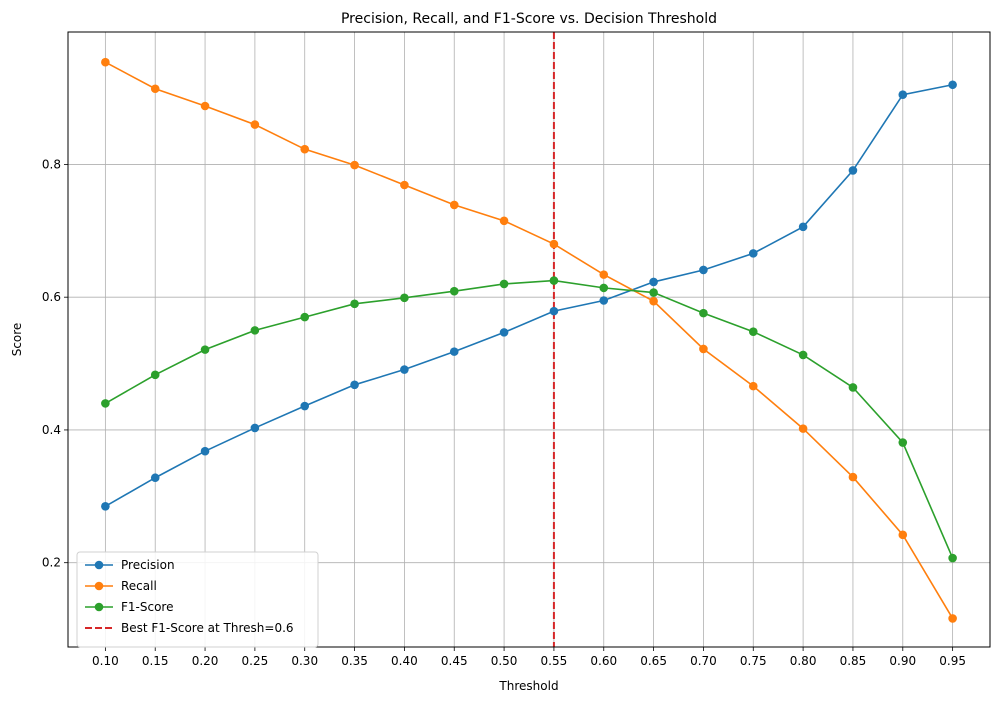 Image resolution: width=1001 pixels, height=701 pixels. I want to click on x-tick-label: 0.30, so click(304, 661).